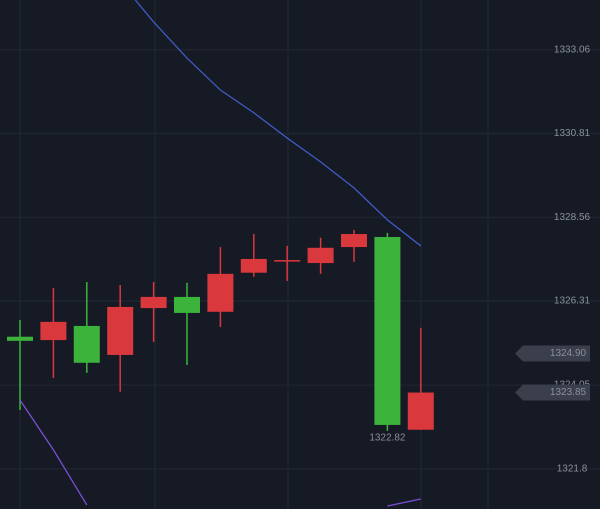  What do you see at coordinates (572, 49) in the screenshot?
I see `y-tick-label: 1333.06` at bounding box center [572, 49].